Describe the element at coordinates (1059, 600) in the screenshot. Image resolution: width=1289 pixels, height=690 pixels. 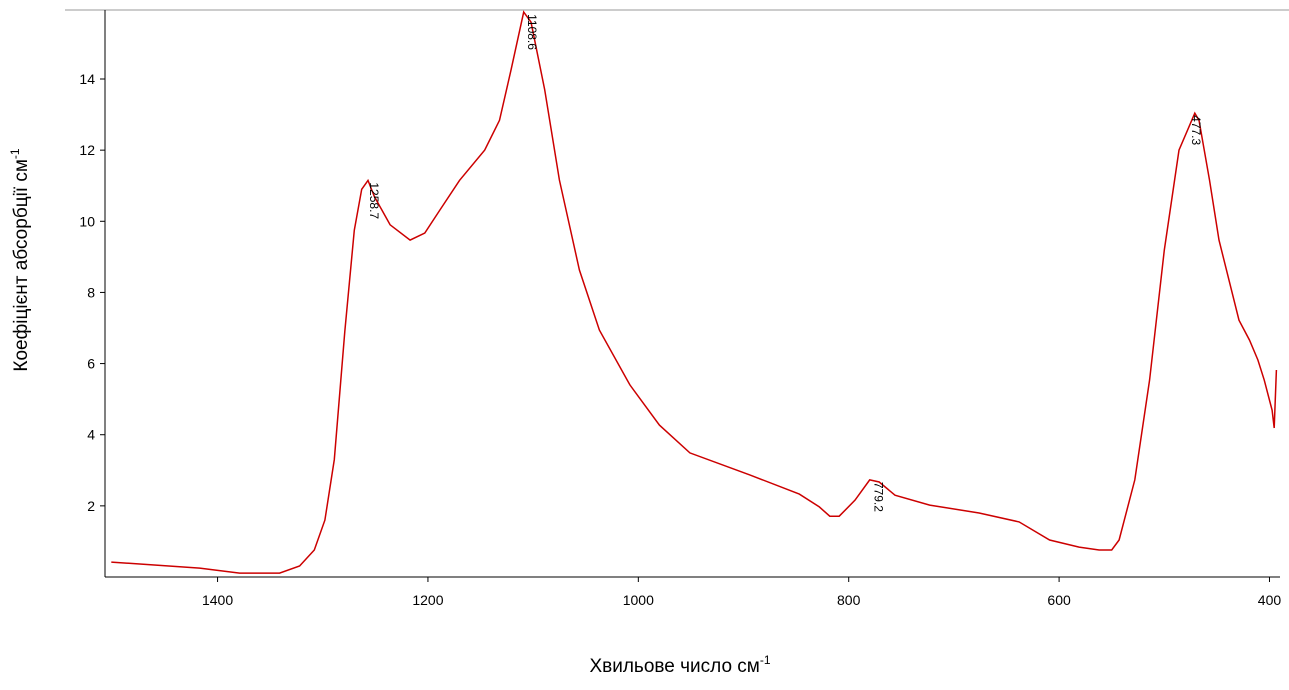
I see `x-tick-label: 600` at that location.